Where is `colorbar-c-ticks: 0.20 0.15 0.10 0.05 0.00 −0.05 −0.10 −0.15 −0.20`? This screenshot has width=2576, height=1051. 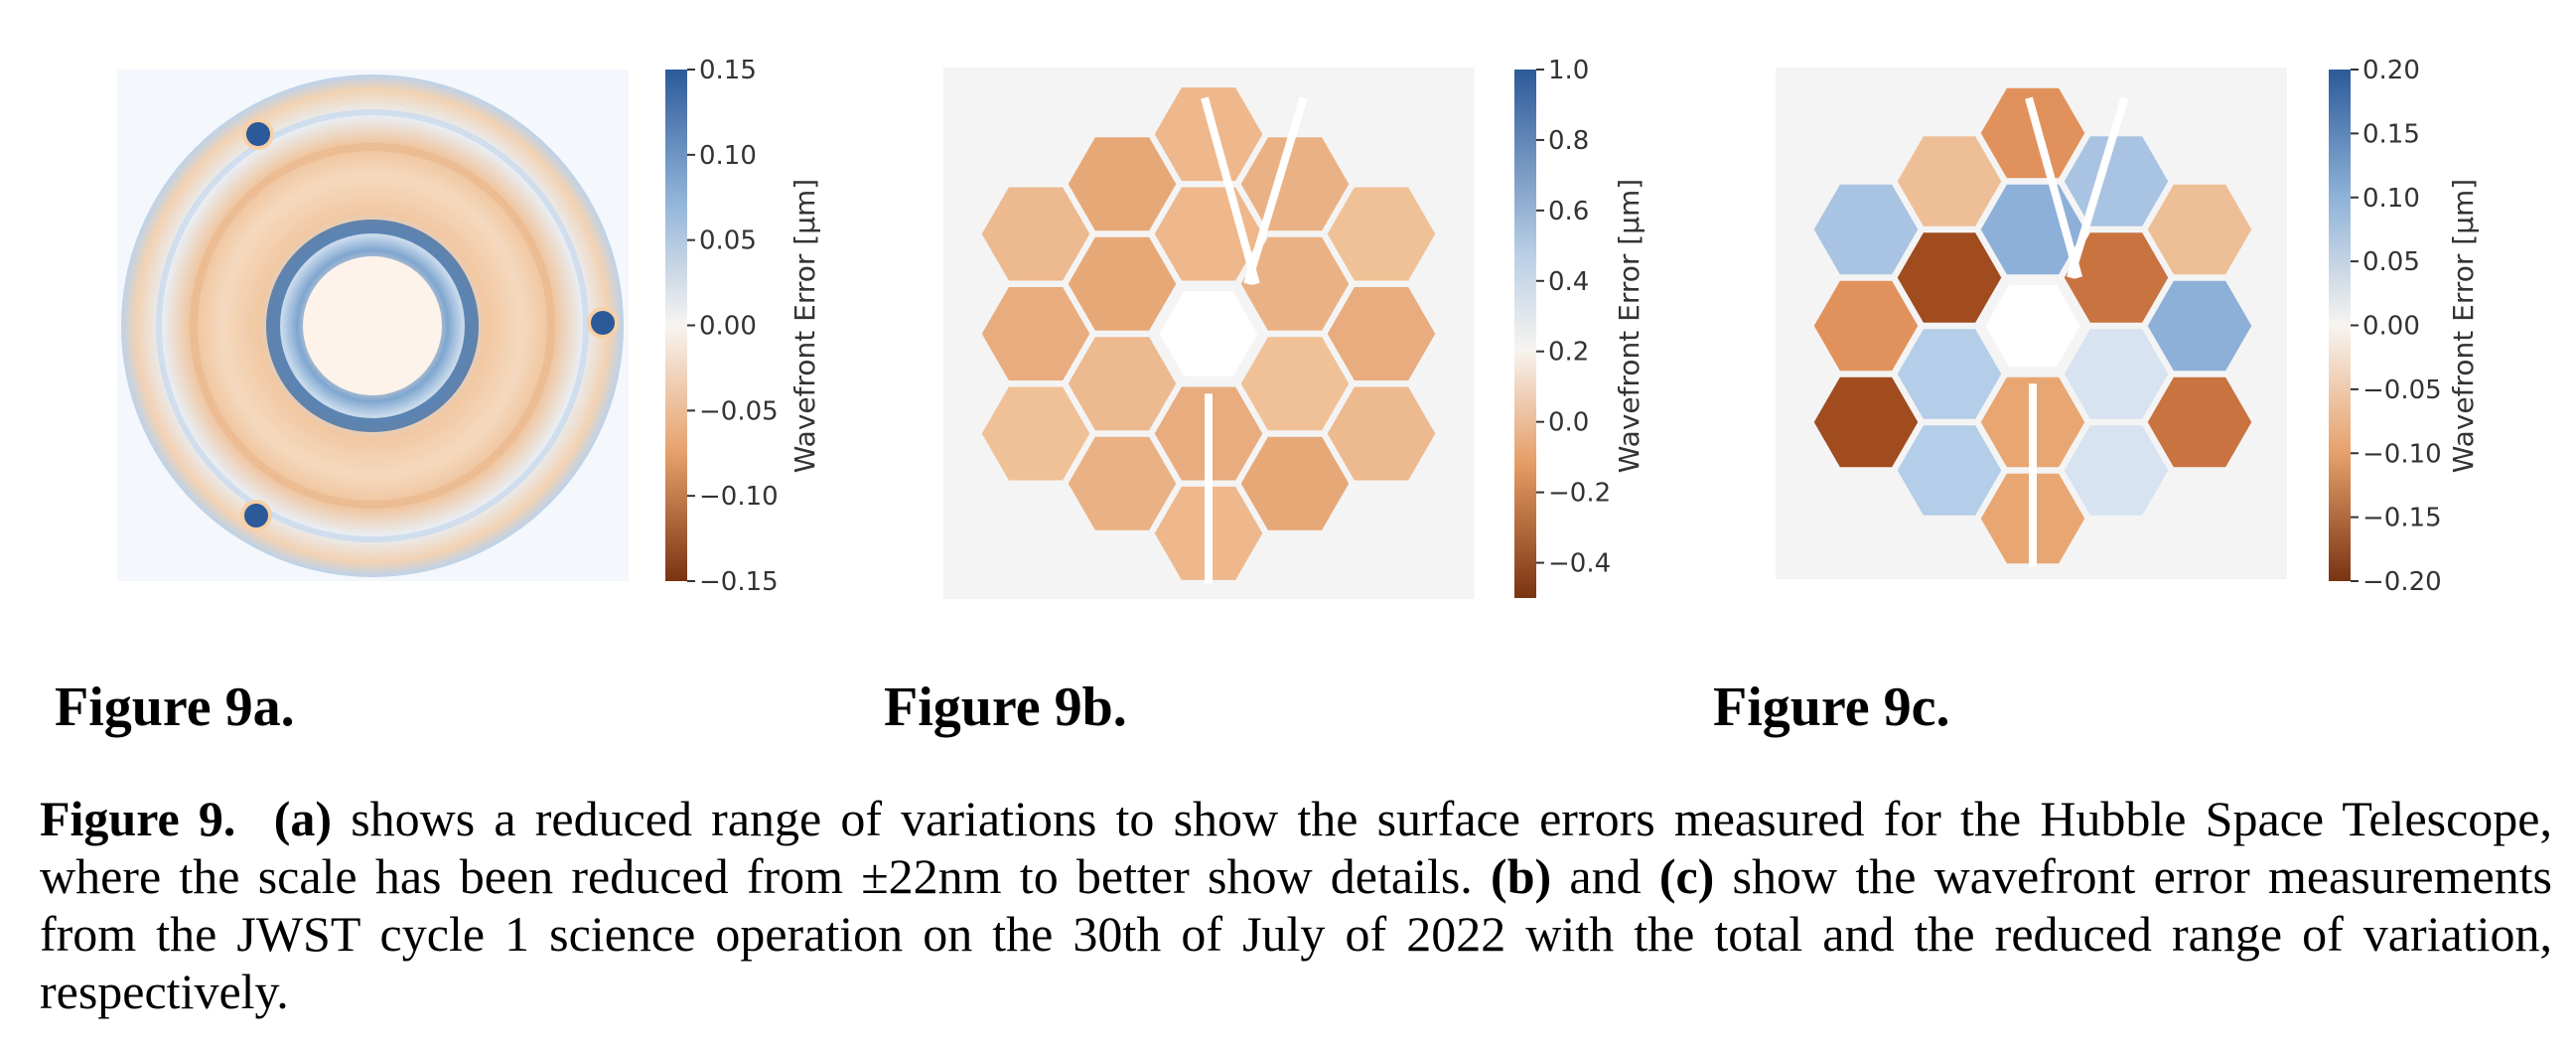
colorbar-c-ticks: 0.20 0.15 0.10 0.05 0.00 −0.05 −0.10 −0.15 −0.20 is located at coordinates (2396, 327).